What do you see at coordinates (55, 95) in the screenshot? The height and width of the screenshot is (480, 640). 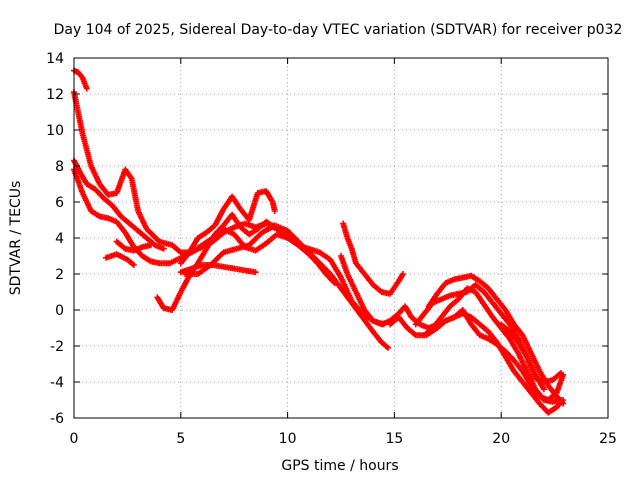 I see `y-tick-label: 12` at bounding box center [55, 95].